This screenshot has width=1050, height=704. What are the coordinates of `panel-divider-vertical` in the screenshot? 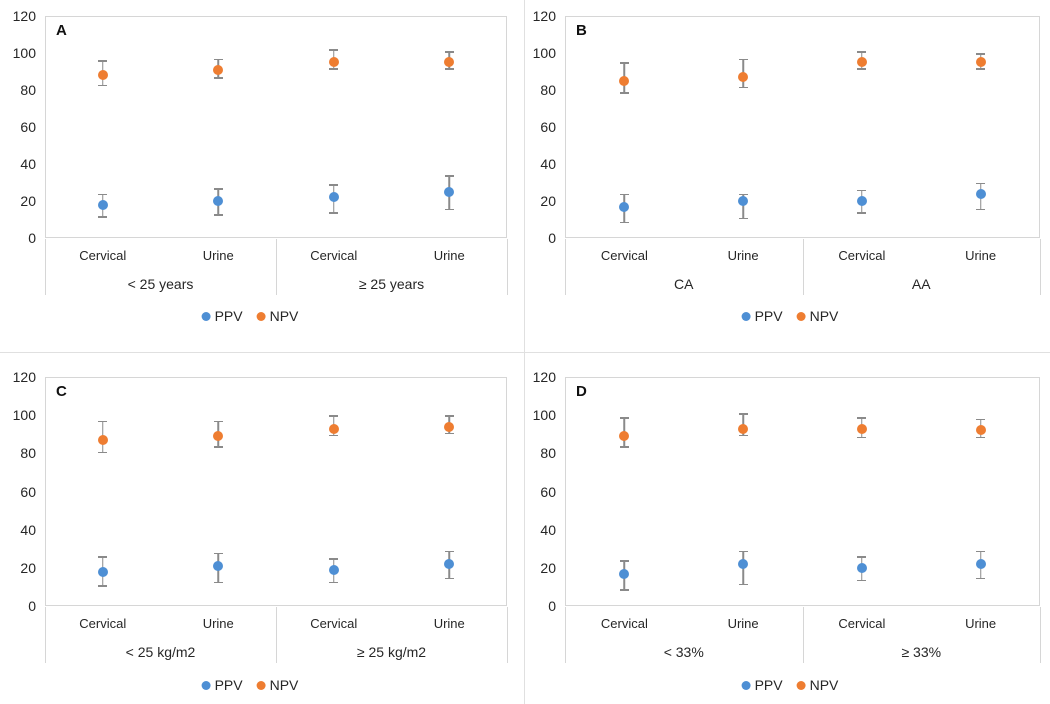 It's located at (524, 352).